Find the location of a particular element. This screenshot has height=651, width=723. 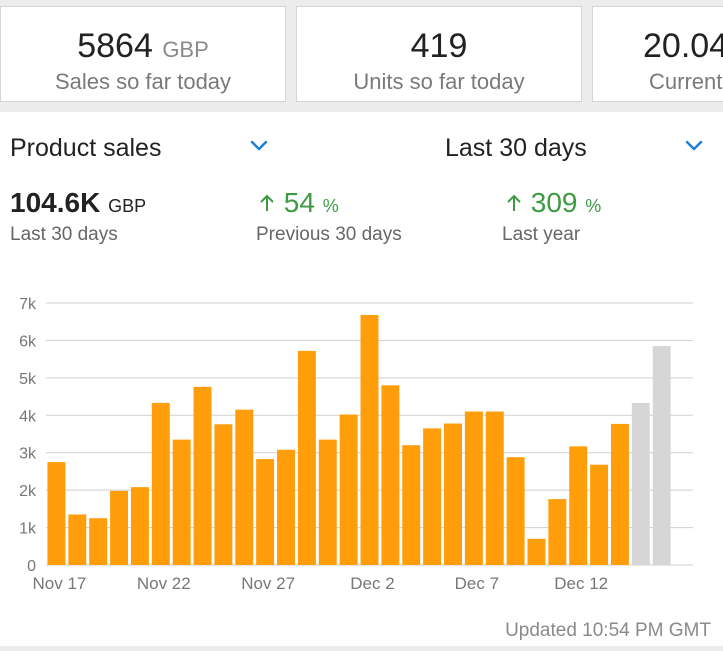

growth-last-year-unit: % is located at coordinates (593, 206).